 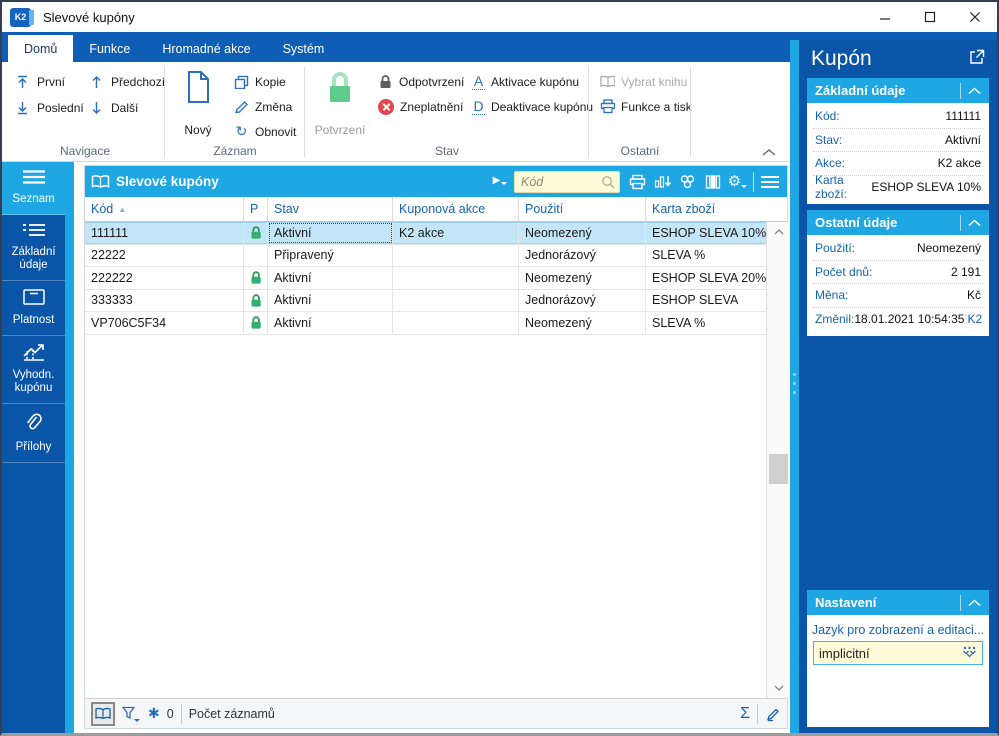 I want to click on panel-splitter, so click(x=794, y=386).